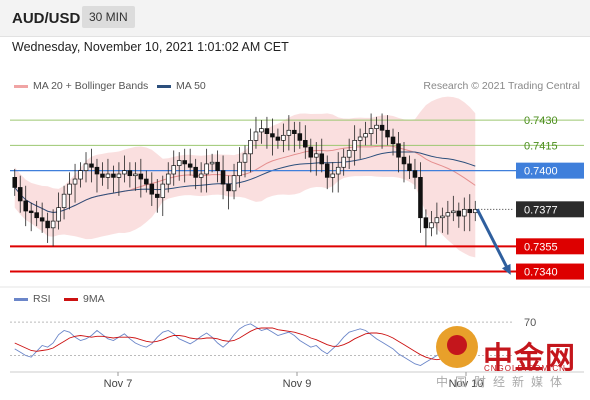 Image resolution: width=590 pixels, height=400 pixels. What do you see at coordinates (21, 86) in the screenshot?
I see `bollinger-swatch` at bounding box center [21, 86].